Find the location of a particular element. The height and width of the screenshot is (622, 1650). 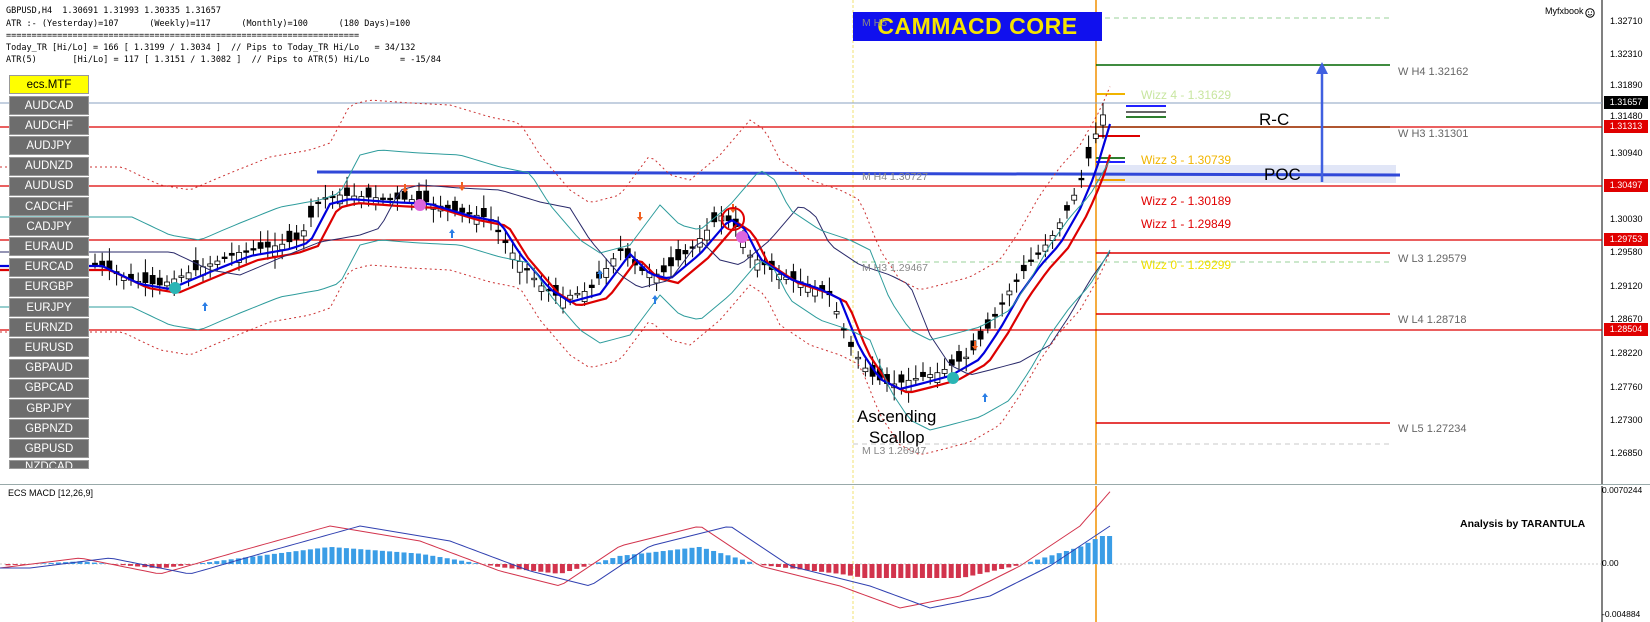

symbol-active-button: ecs.MTF is located at coordinates (49, 84).